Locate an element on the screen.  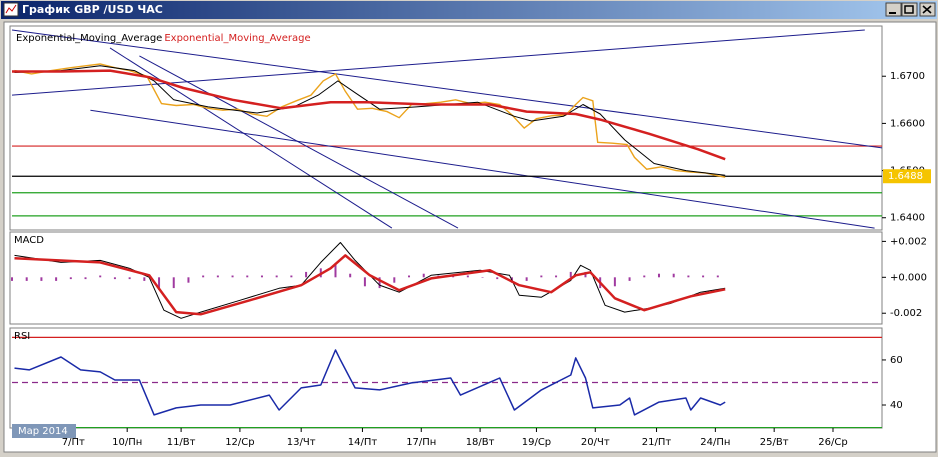
window-icon-glyph is located at coordinates (11, 9).